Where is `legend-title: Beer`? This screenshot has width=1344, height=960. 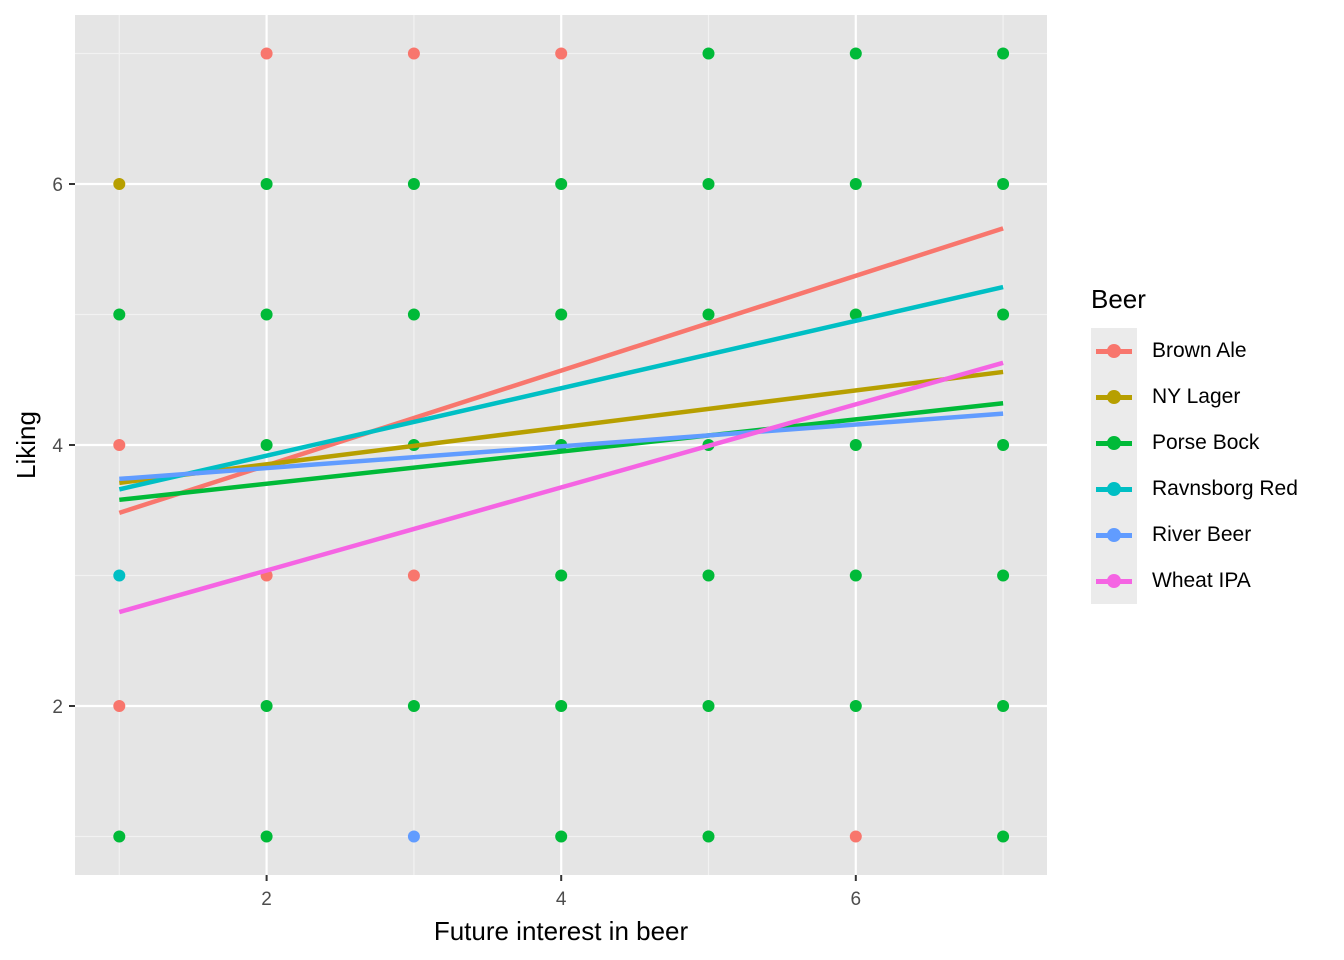
legend-title: Beer is located at coordinates (1118, 299).